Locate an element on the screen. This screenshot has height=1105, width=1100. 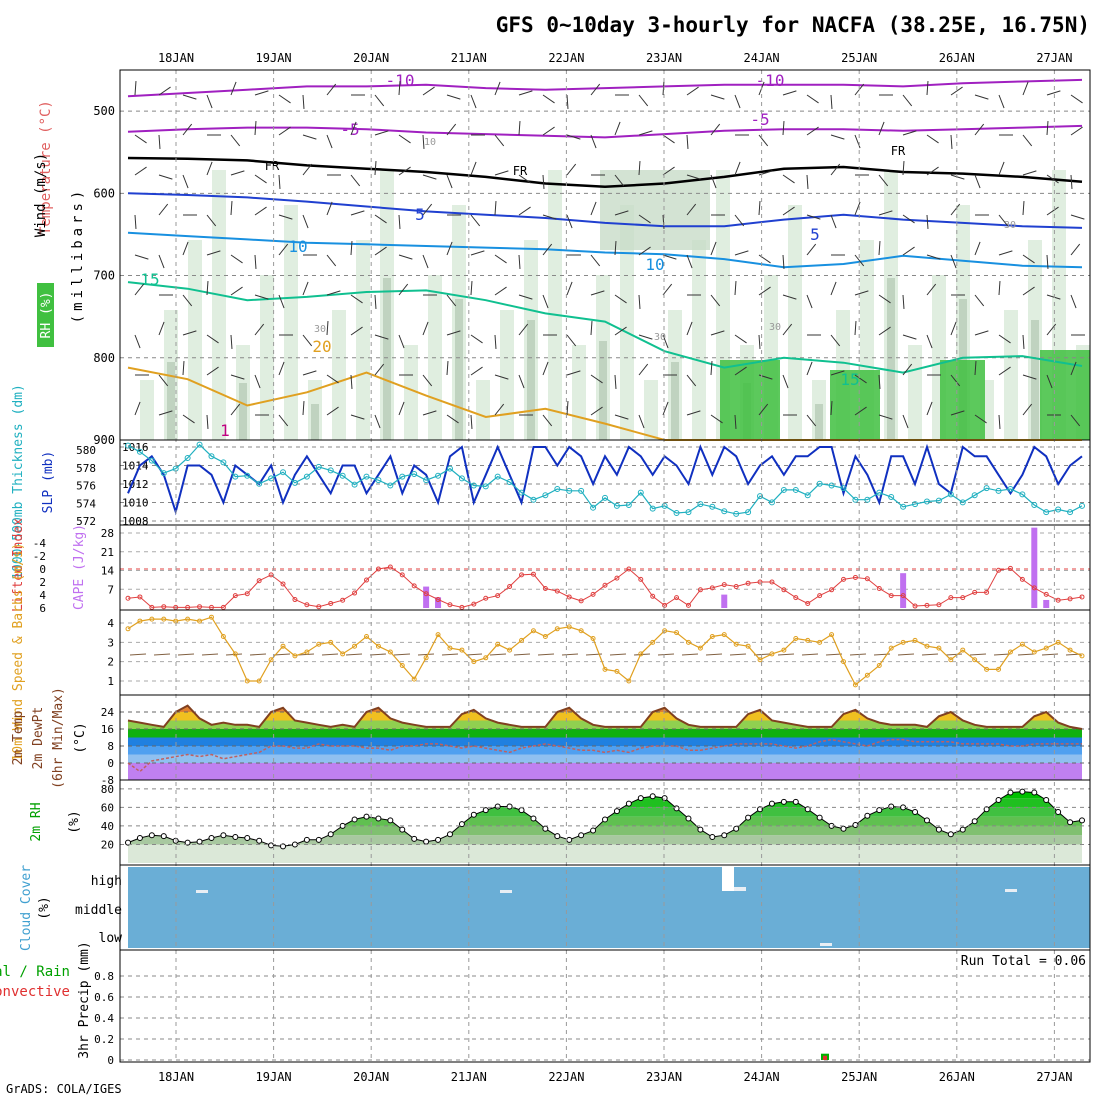
rh-shading-mid is located at coordinates (531, 380).